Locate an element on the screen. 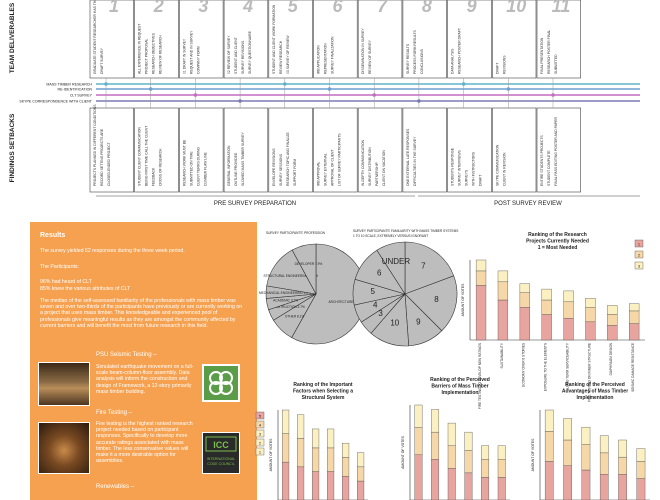  seismic-test-photo is located at coordinates (64, 384).